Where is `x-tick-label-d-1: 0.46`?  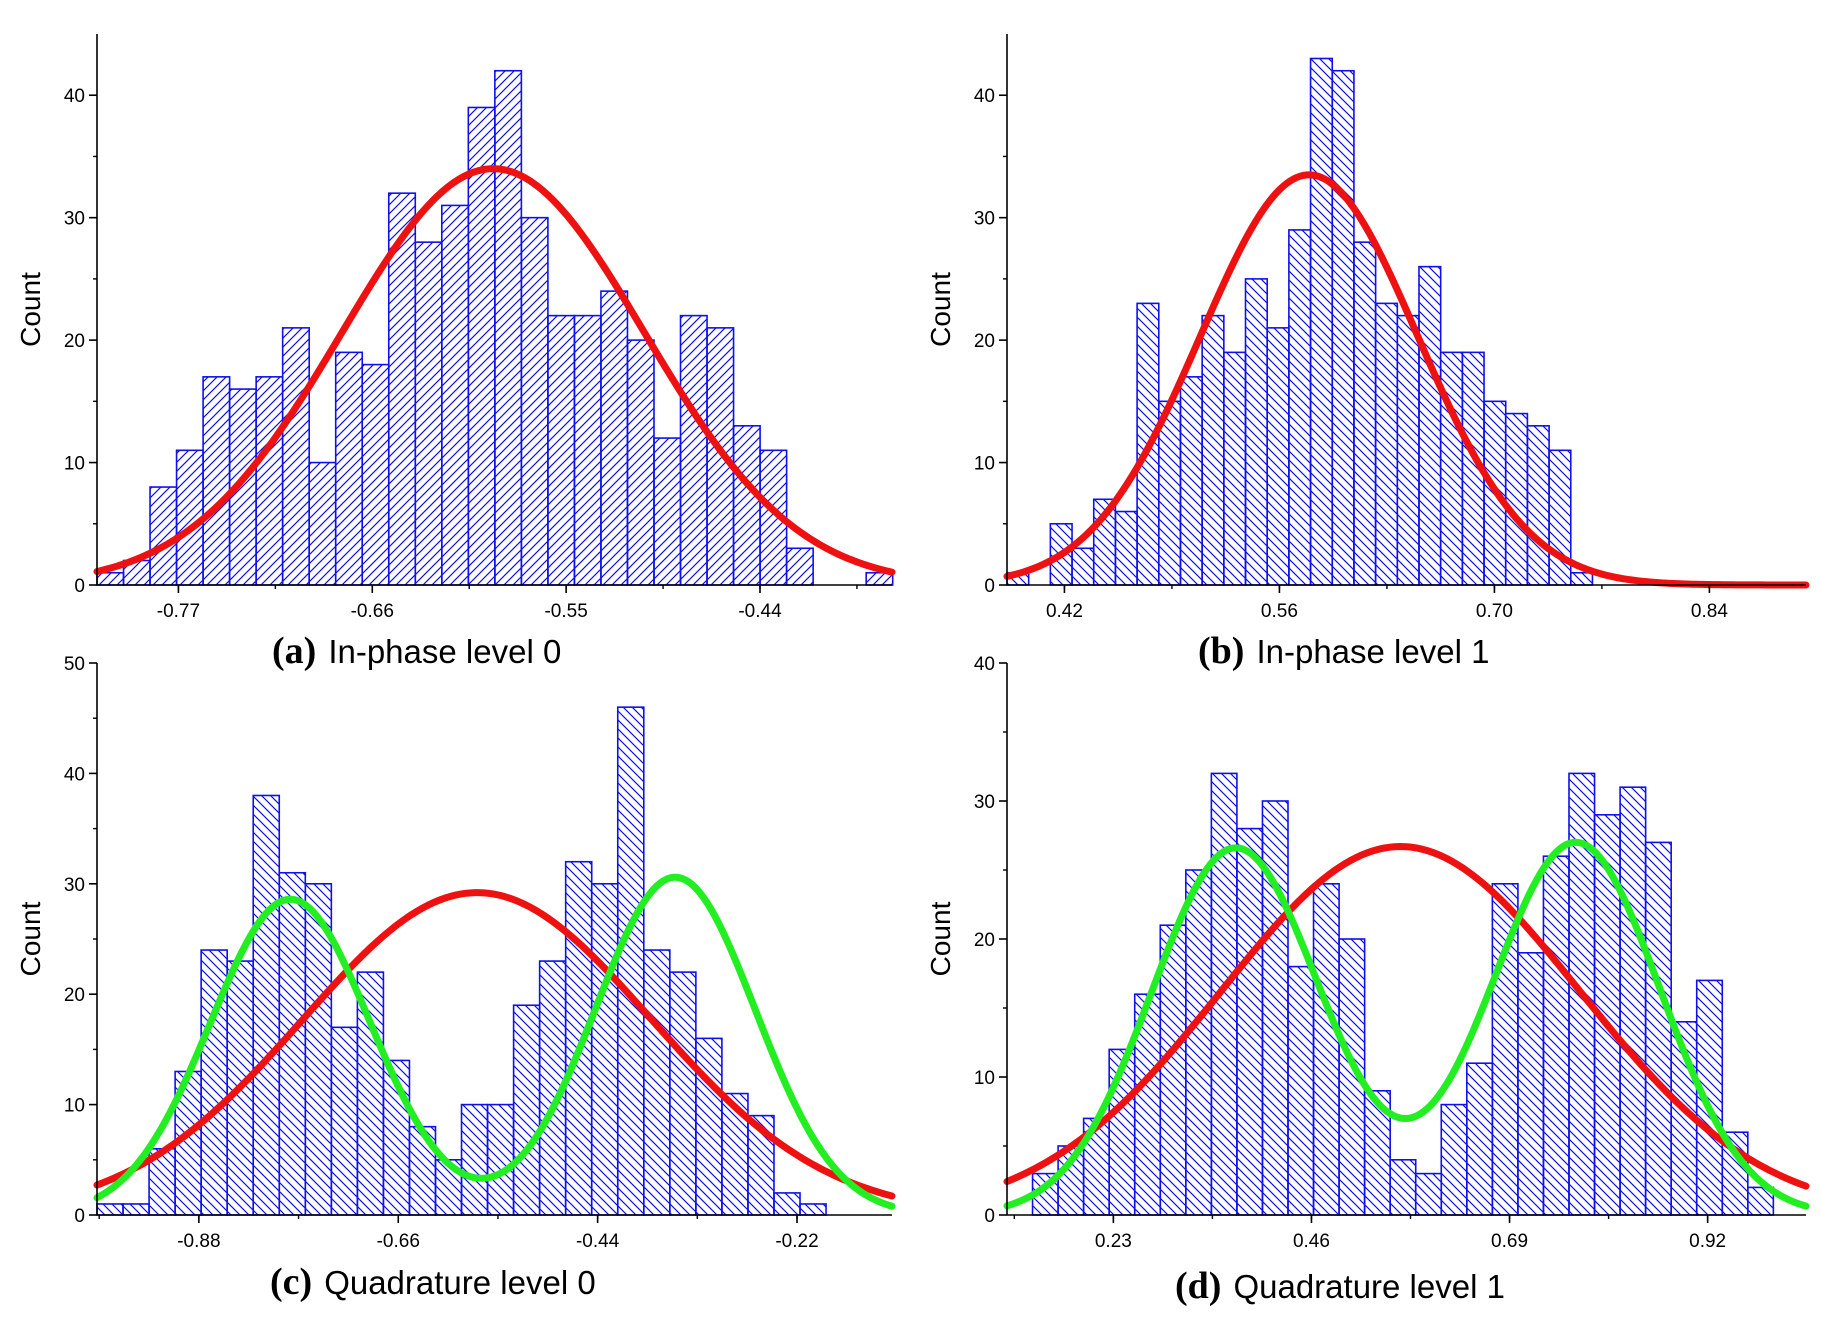 x-tick-label-d-1: 0.46 is located at coordinates (1311, 1241).